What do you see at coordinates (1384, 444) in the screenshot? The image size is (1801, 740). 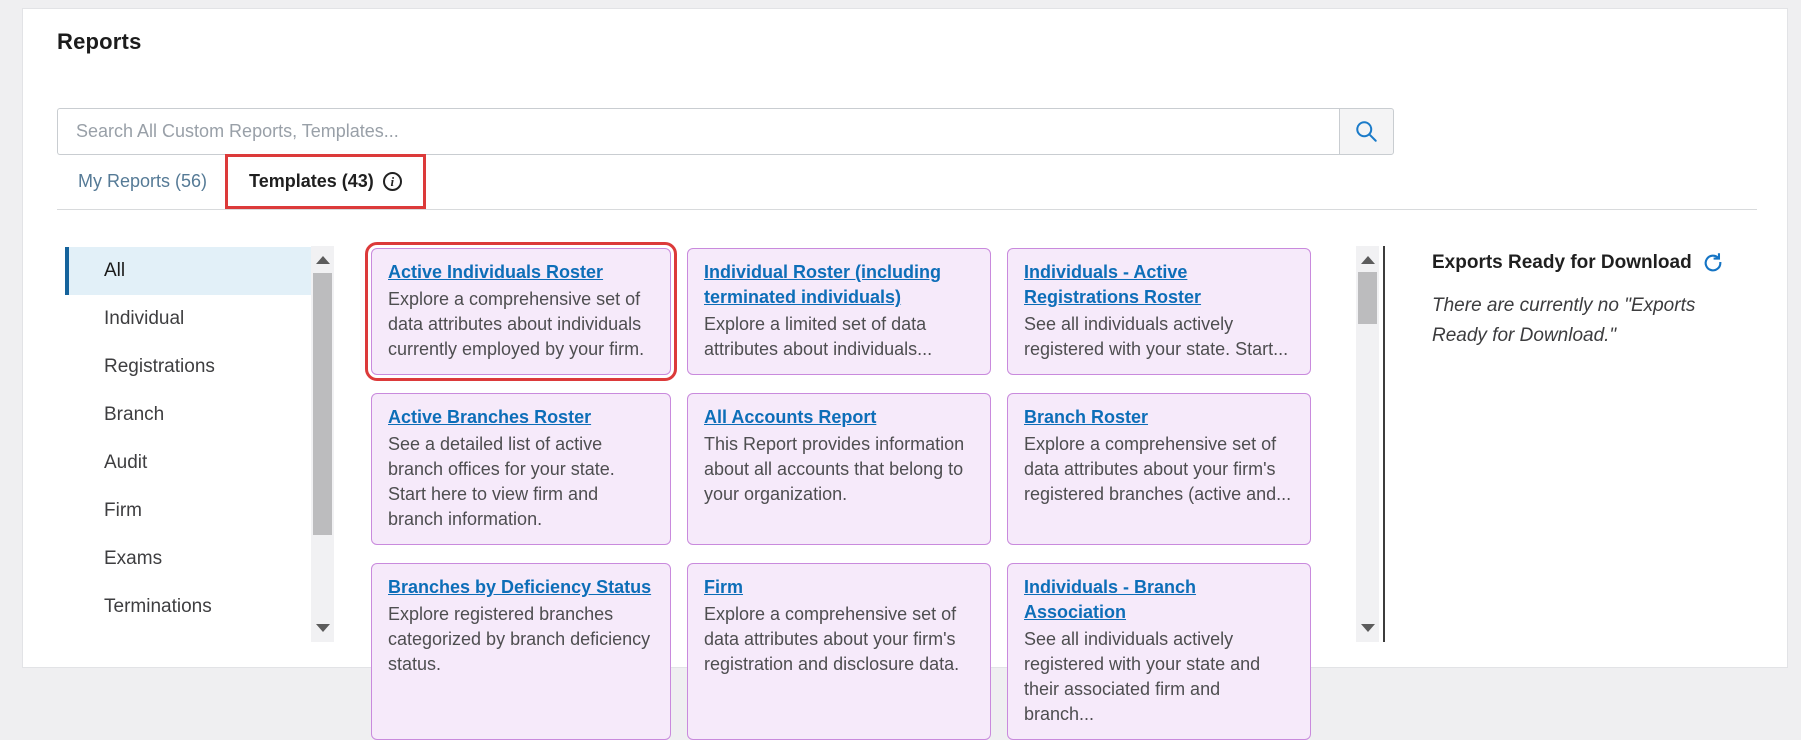 I see `panel-divider` at bounding box center [1384, 444].